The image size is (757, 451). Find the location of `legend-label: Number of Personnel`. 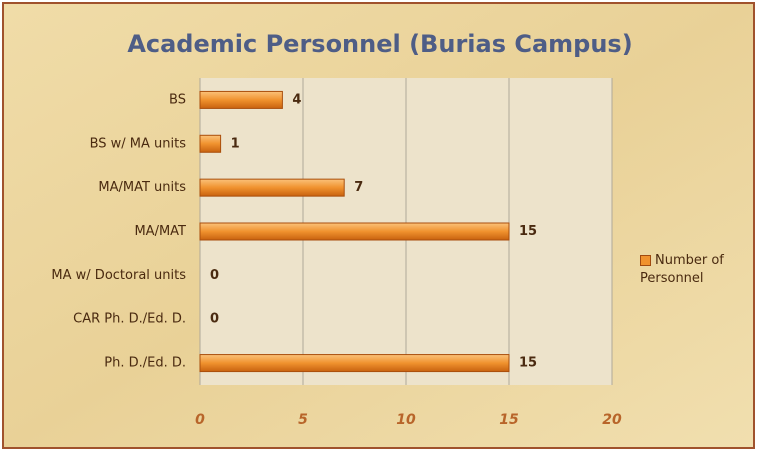

legend-label: Number of Personnel is located at coordinates (682, 269).